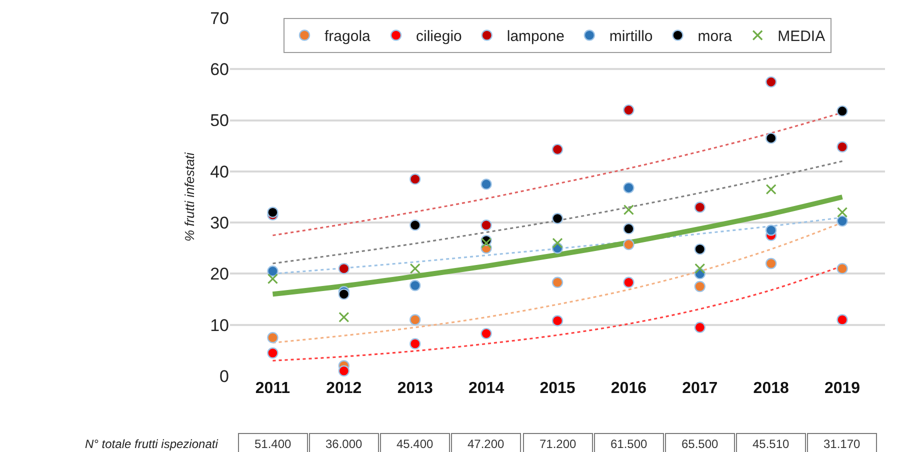 This screenshot has height=452, width=917. Describe the element at coordinates (219, 223) in the screenshot. I see `y-tick-label: 30` at that location.